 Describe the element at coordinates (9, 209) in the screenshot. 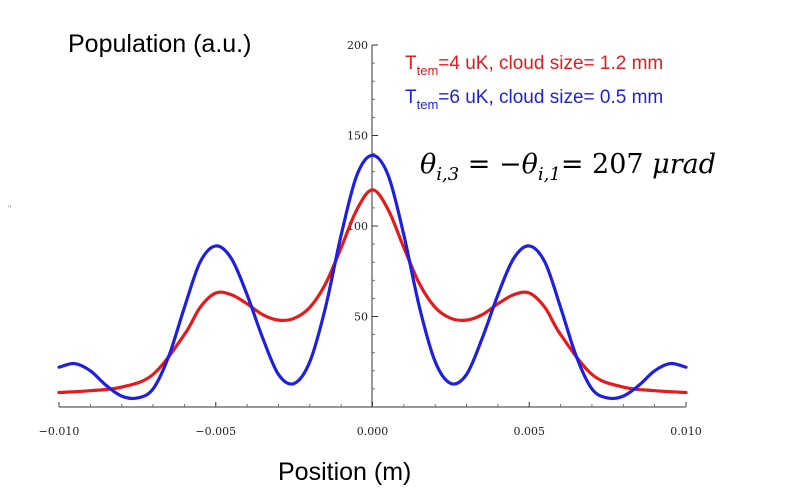

I see `stray-mark: "` at that location.